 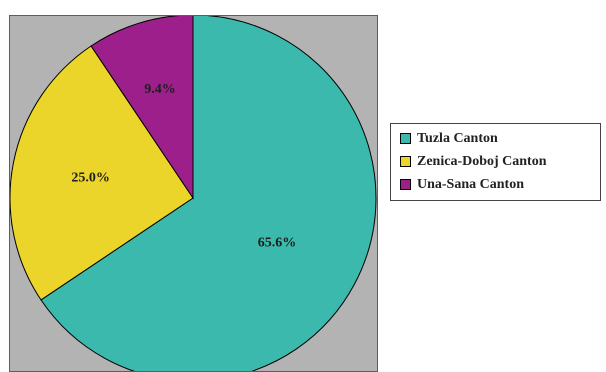 I want to click on legend-label-zenica-doboj: Zenica-Doboj Canton, so click(x=482, y=161).